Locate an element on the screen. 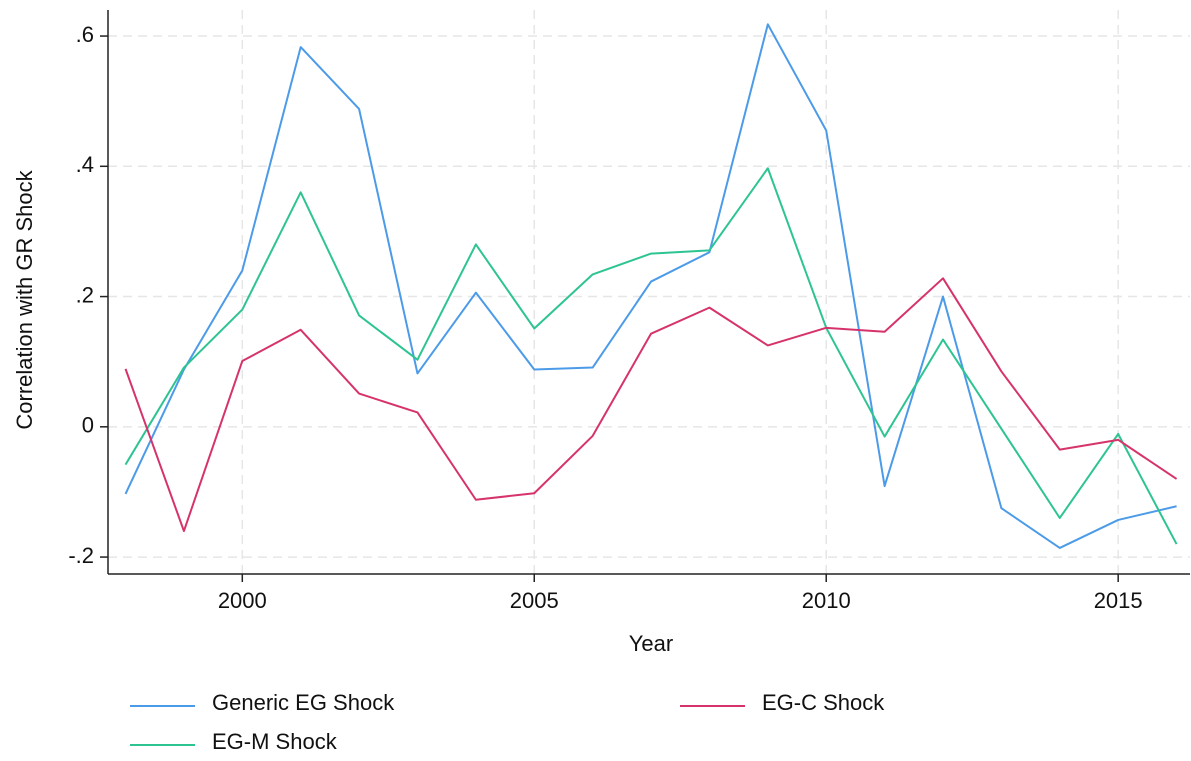 The height and width of the screenshot is (761, 1191). x-tick-label: 2000 is located at coordinates (242, 600).